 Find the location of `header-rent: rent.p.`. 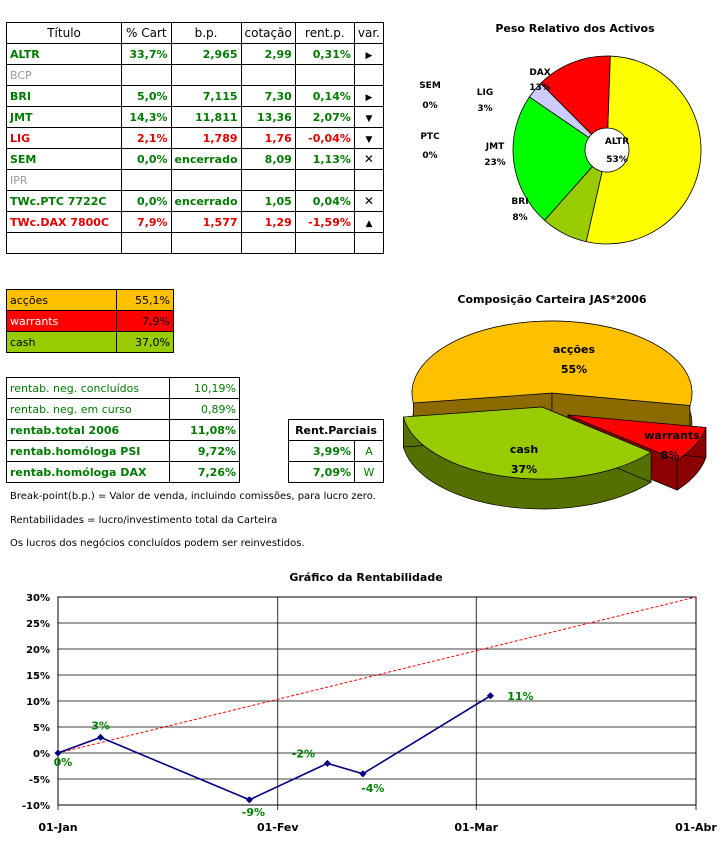

header-rent: rent.p. is located at coordinates (324, 33).